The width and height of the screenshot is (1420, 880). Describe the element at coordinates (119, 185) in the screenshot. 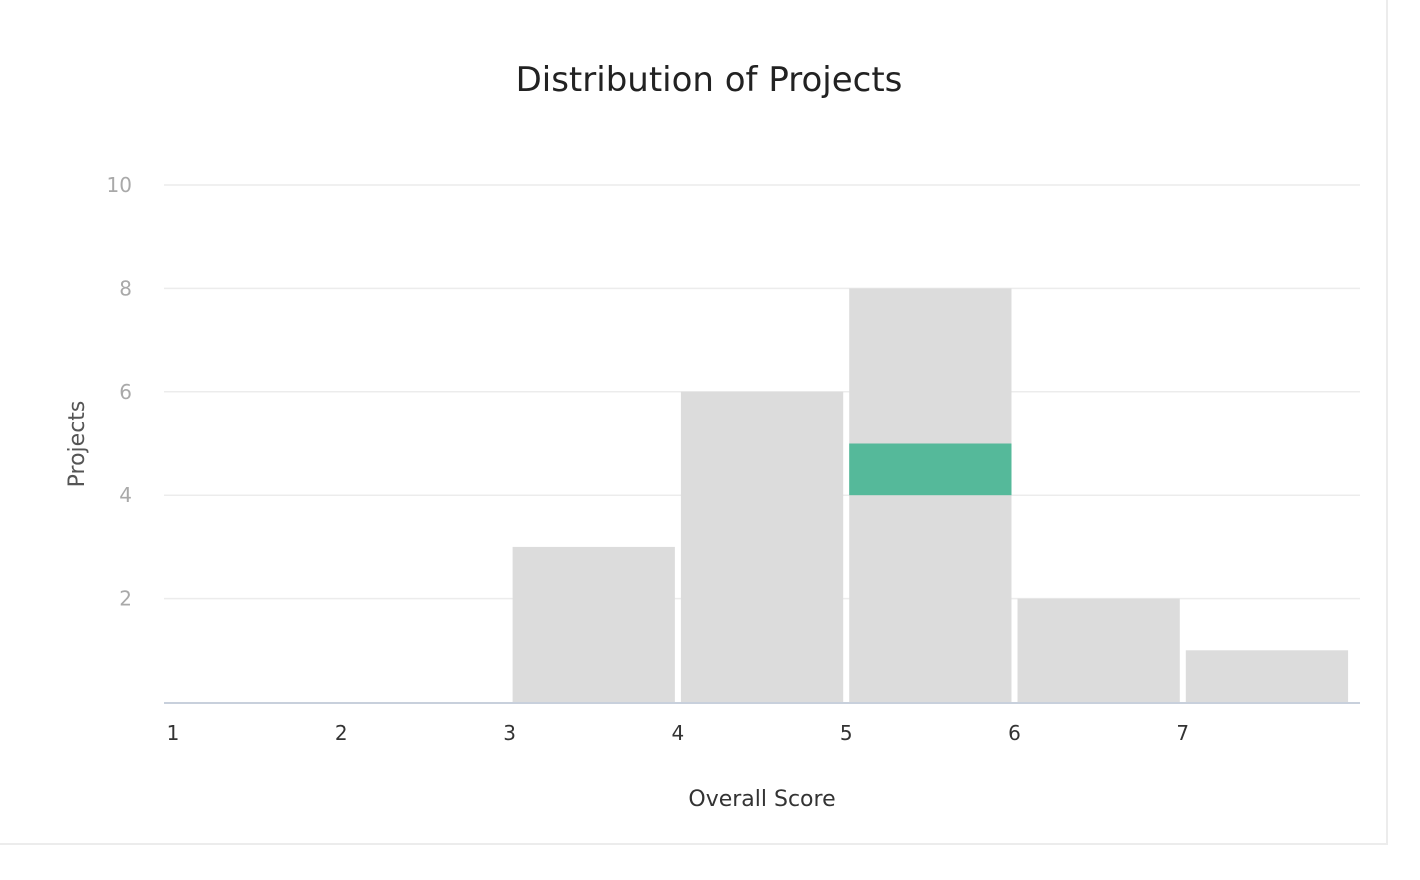

I see `y-tick-label: 10` at that location.